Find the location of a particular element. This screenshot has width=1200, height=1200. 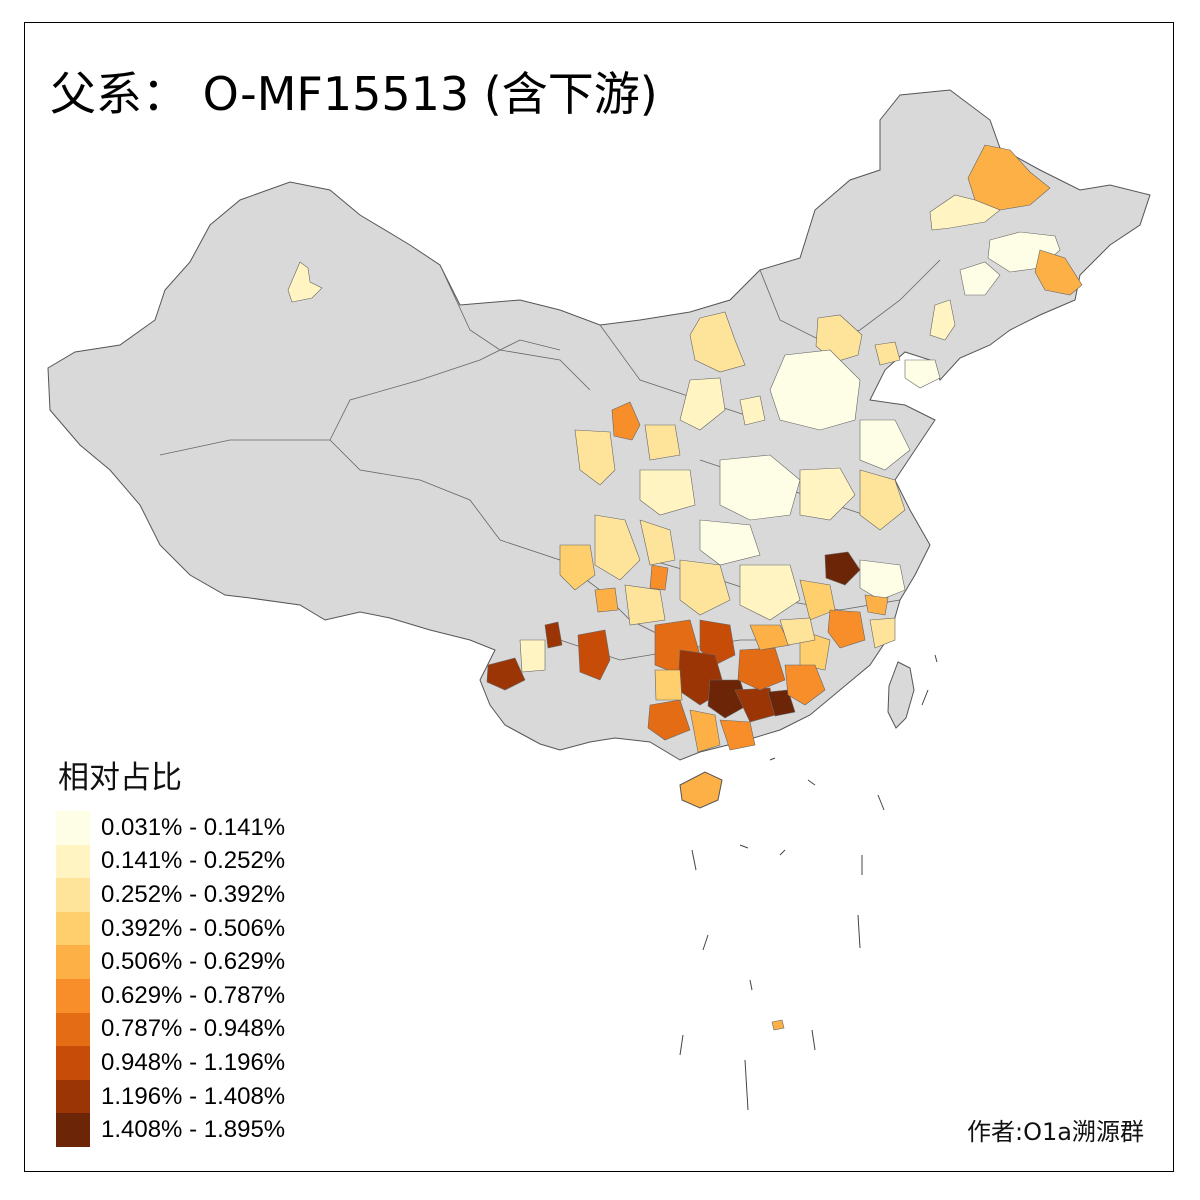

legend-label: 1.408% - 1.895% is located at coordinates (193, 1130).